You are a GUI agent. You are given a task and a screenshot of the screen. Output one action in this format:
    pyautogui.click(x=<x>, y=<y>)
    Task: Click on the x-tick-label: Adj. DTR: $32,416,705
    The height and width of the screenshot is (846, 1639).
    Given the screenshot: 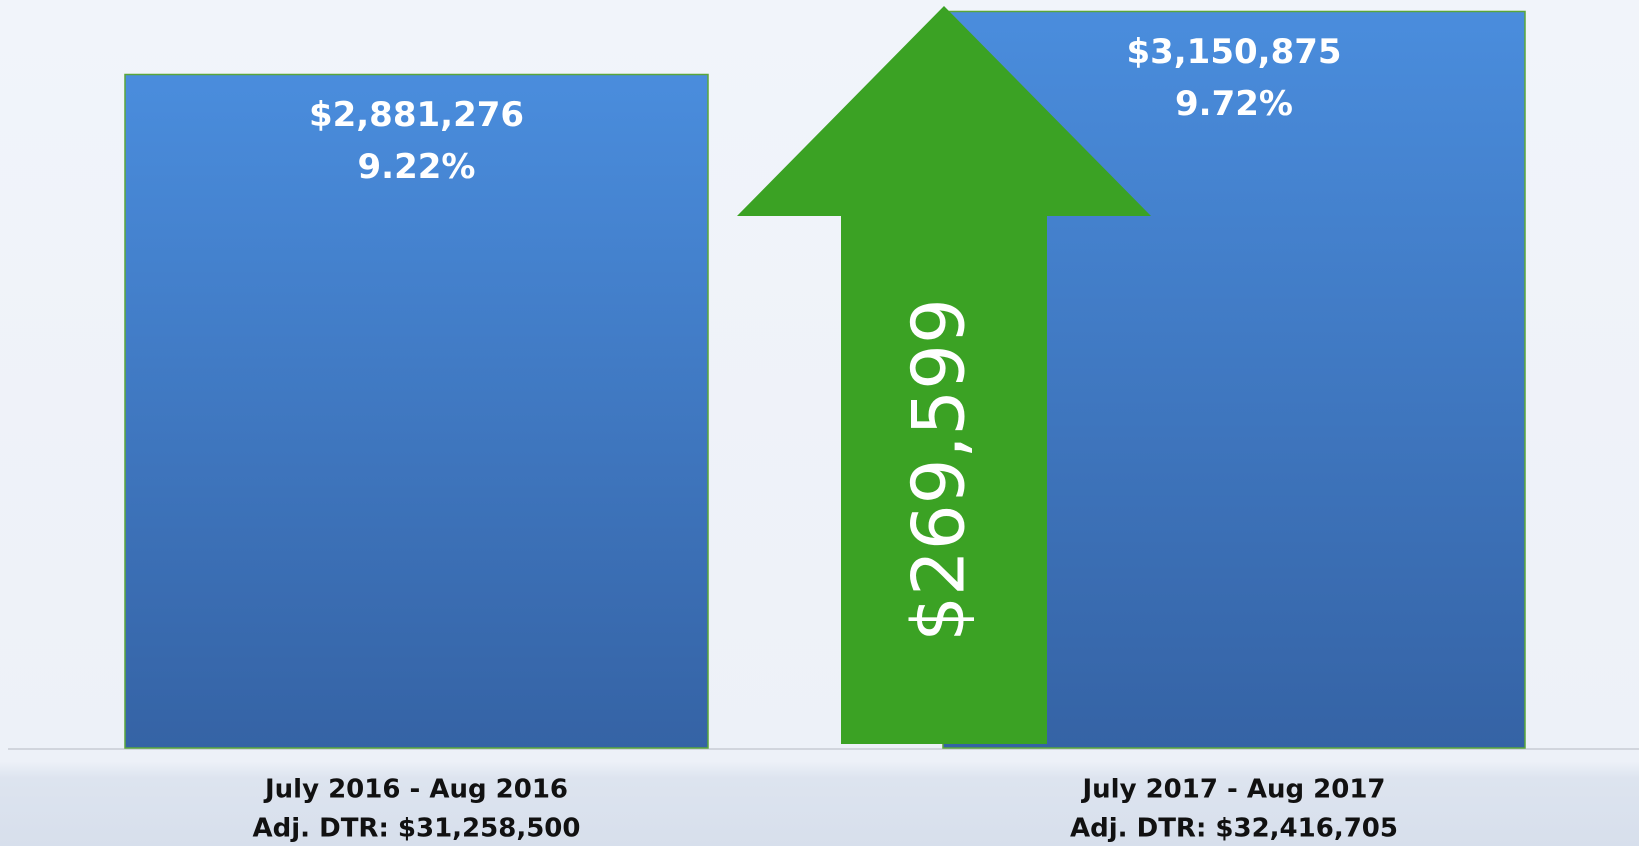 What is the action you would take?
    pyautogui.click(x=1234, y=829)
    